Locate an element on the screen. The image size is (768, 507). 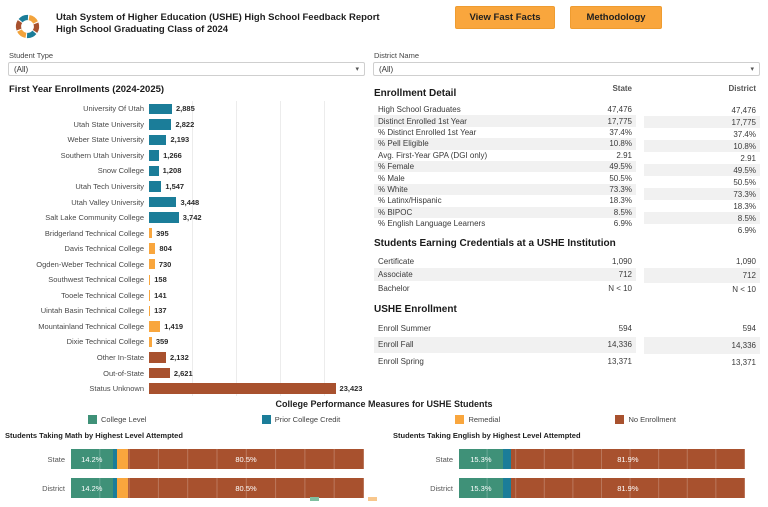
district-value: 712 is located at coordinates (702, 275).